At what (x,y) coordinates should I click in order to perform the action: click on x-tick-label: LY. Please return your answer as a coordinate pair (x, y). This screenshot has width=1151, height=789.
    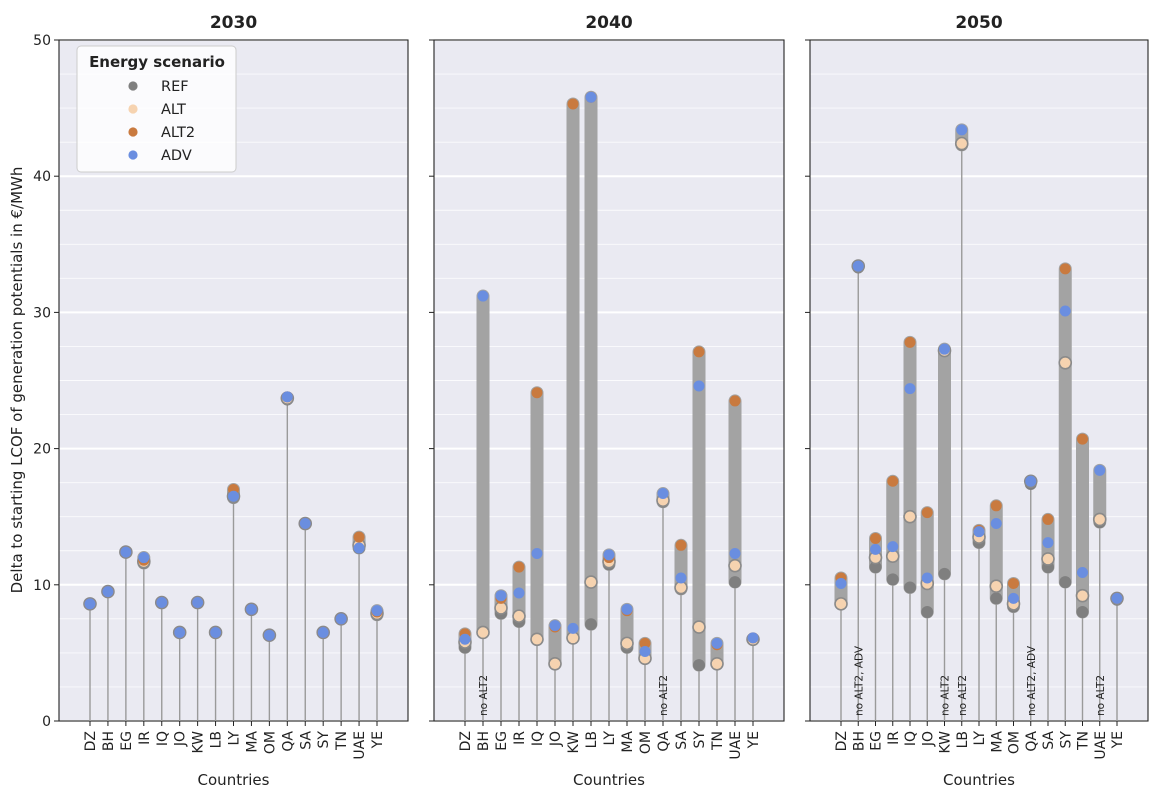
    Looking at the image, I should click on (610, 738).